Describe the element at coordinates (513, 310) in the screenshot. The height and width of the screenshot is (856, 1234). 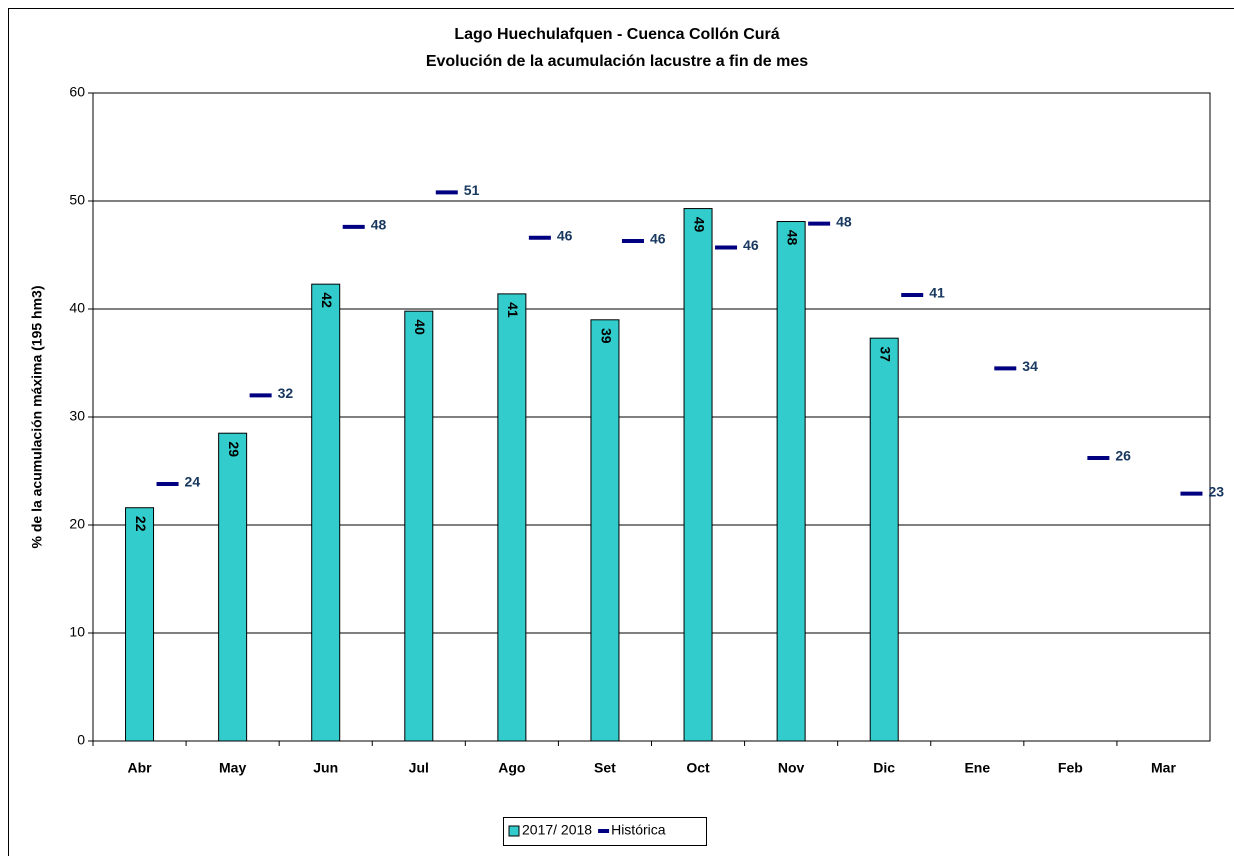
I see `bar-value-label: 41` at that location.